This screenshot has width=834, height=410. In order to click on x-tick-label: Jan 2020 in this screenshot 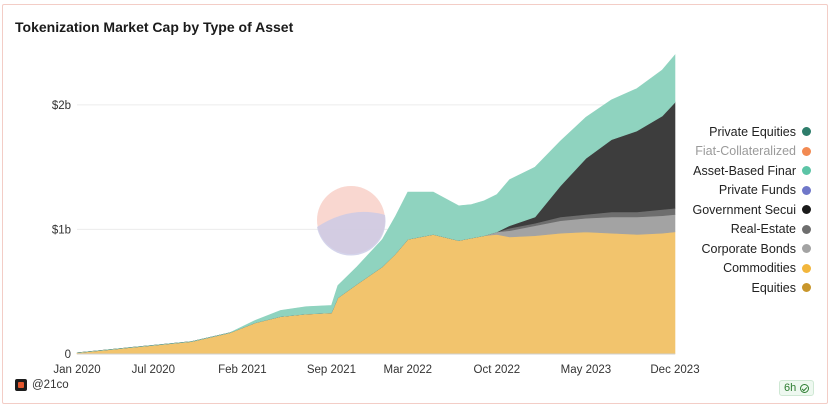, I will do `click(76, 370)`.